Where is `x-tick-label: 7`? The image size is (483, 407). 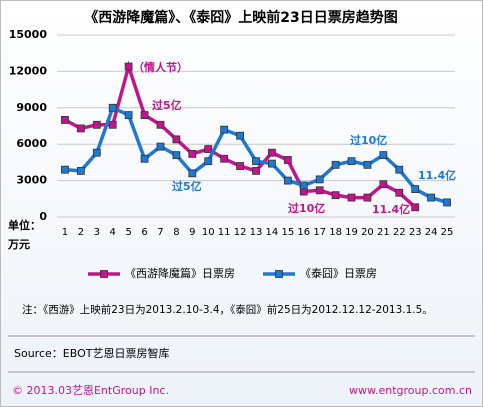
x-tick-label: 7 is located at coordinates (160, 232).